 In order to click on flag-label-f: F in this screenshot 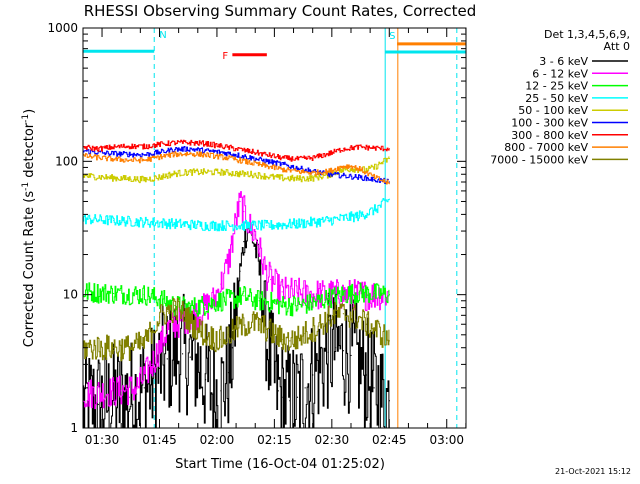, I will do `click(225, 56)`.